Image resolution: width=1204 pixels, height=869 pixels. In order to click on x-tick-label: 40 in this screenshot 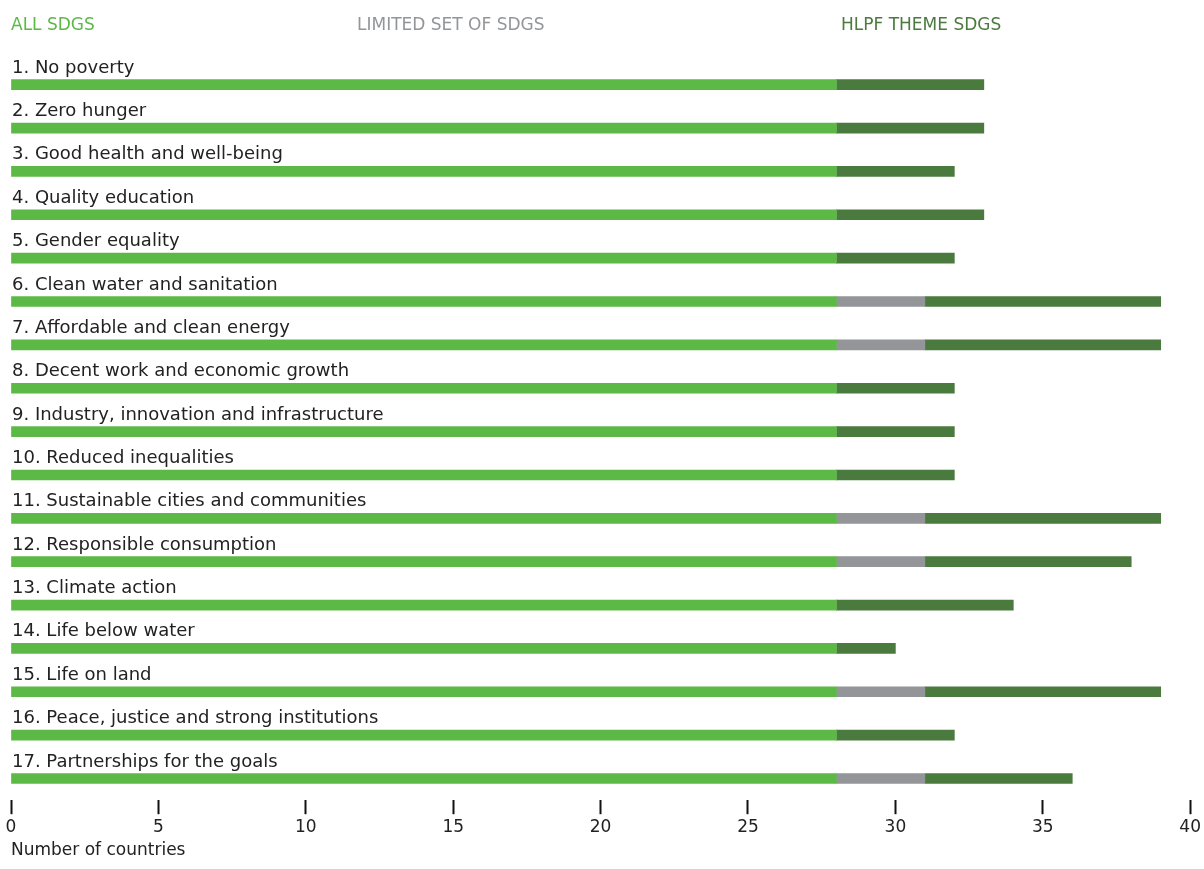, I will do `click(1190, 825)`.